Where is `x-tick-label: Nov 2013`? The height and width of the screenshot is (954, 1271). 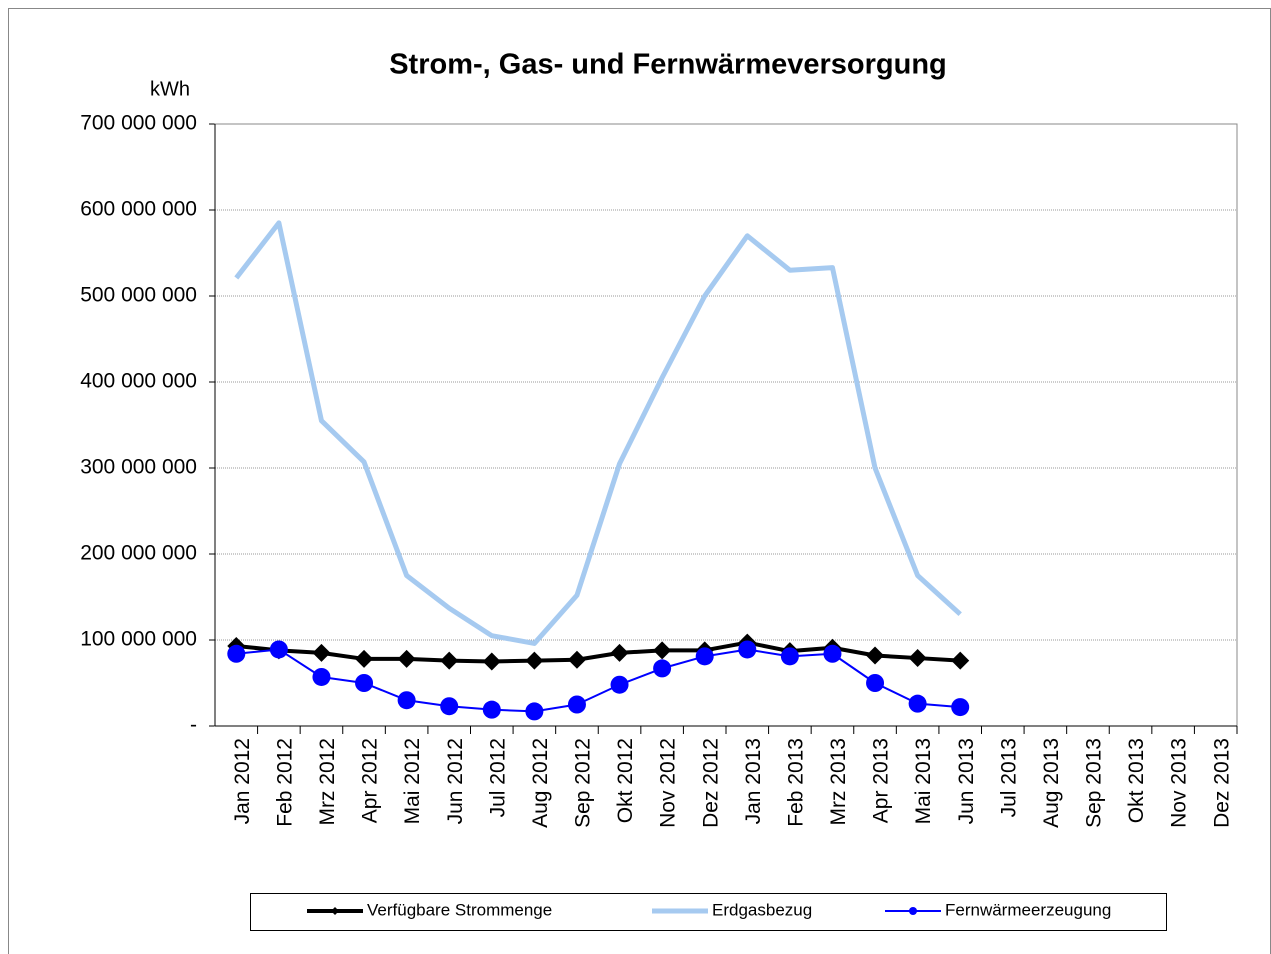 x-tick-label: Nov 2013 is located at coordinates (1179, 783).